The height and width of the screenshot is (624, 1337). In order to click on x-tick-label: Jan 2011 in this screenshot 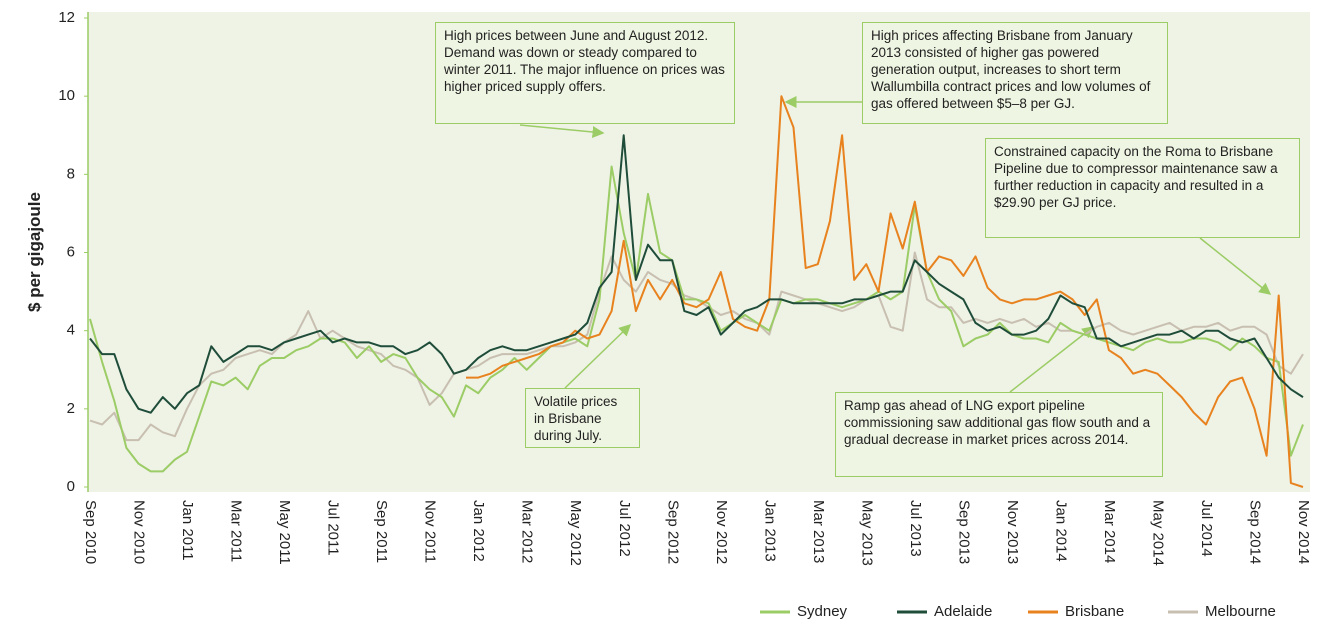, I will do `click(187, 530)`.